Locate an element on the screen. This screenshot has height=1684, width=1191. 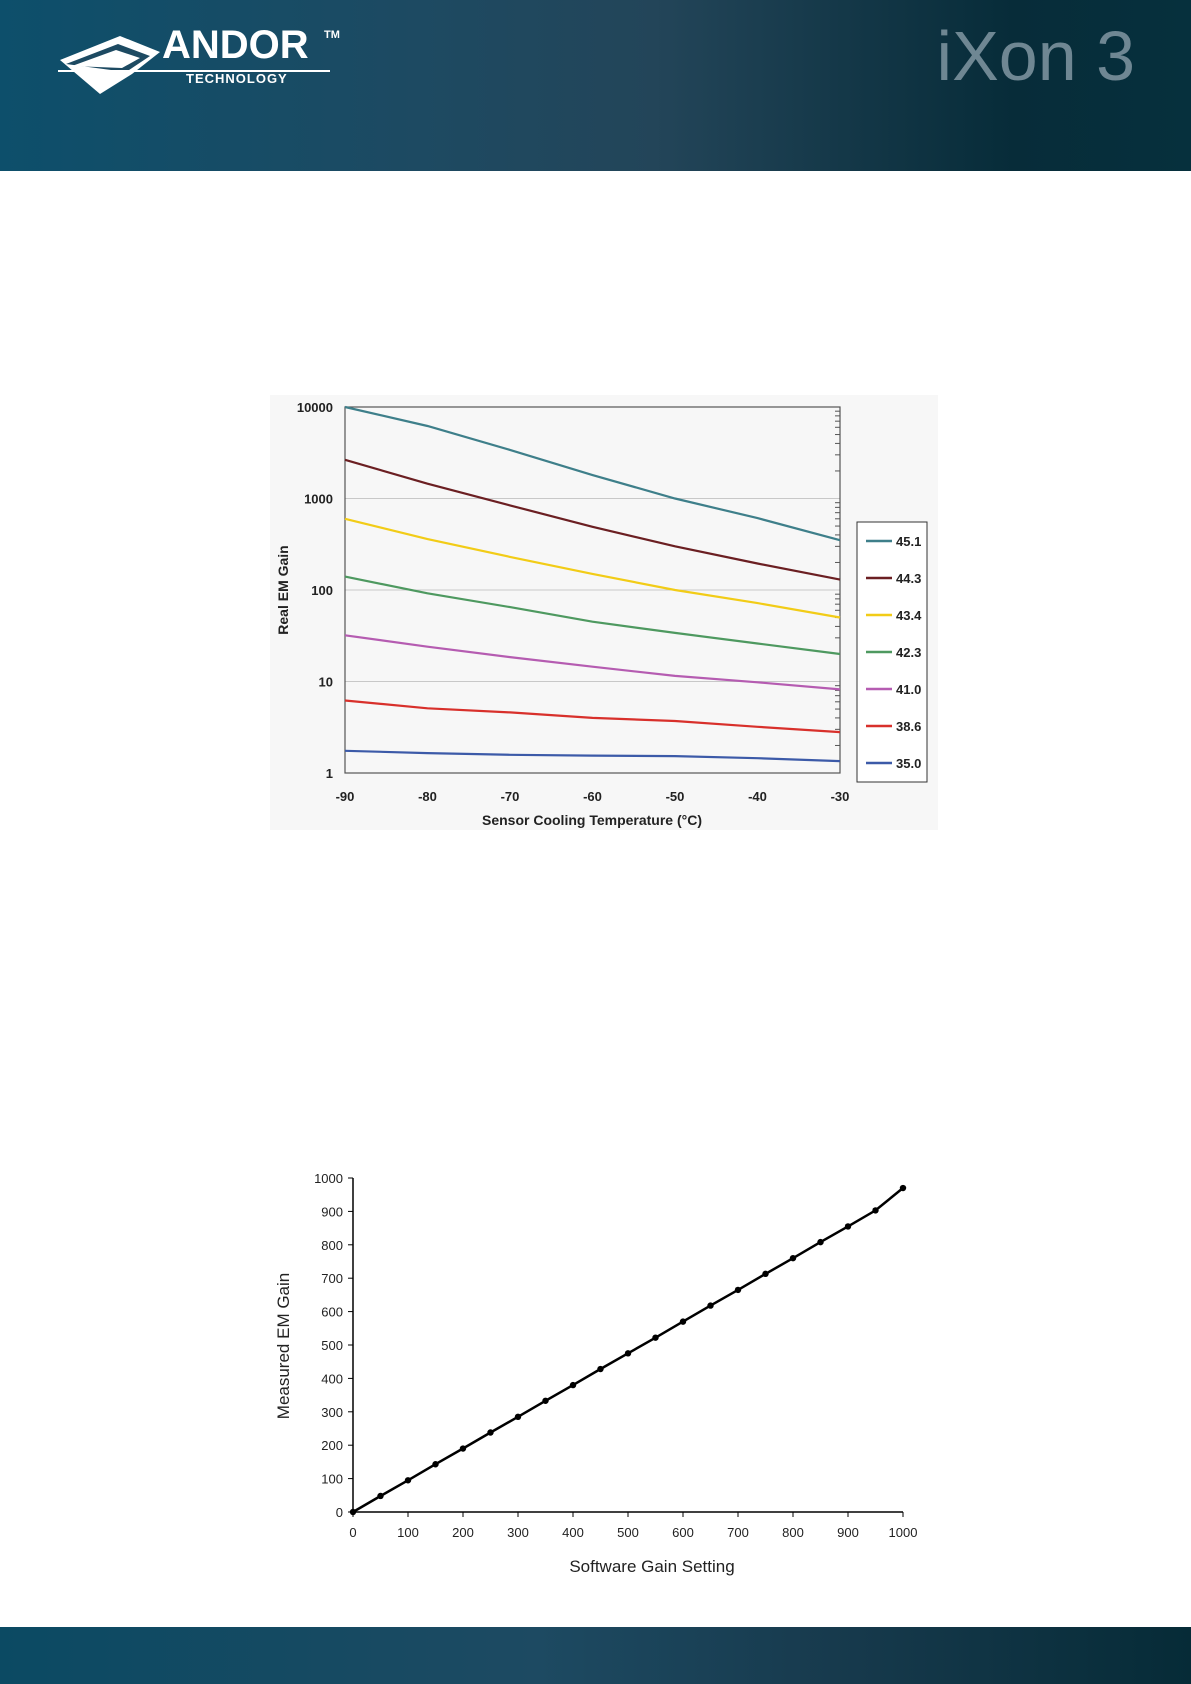
x-tick-label: 0 is located at coordinates (352, 1532).